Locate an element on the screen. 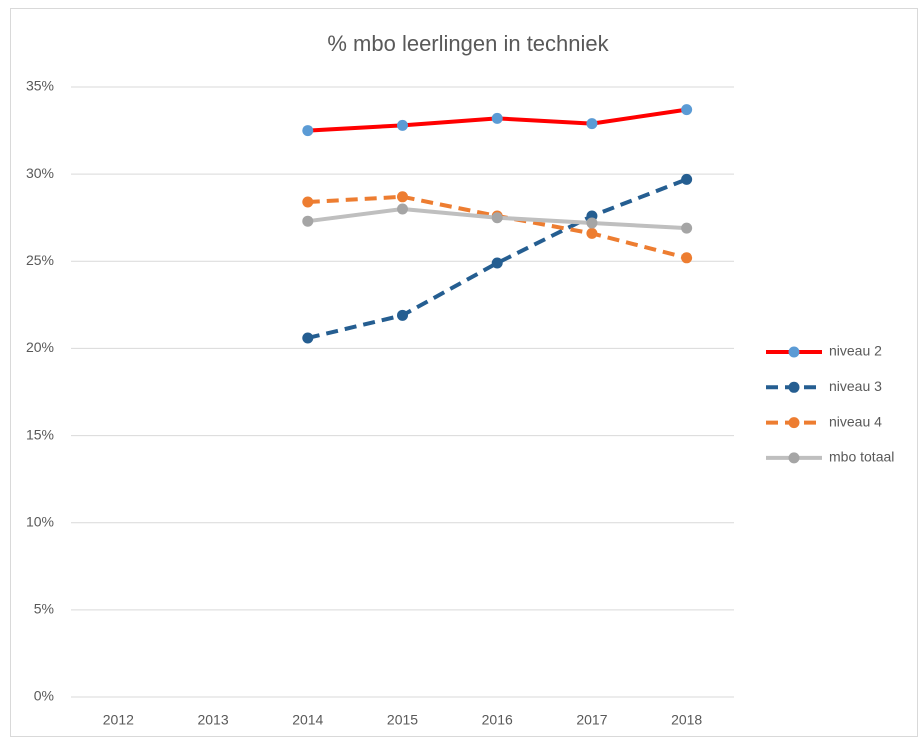  y-tick-label: 35% is located at coordinates (40, 86).